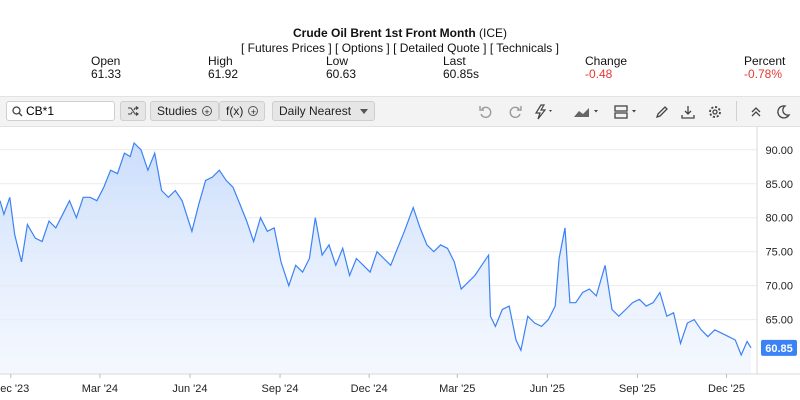  What do you see at coordinates (763, 74) in the screenshot?
I see `percent-value: -0.78%` at bounding box center [763, 74].